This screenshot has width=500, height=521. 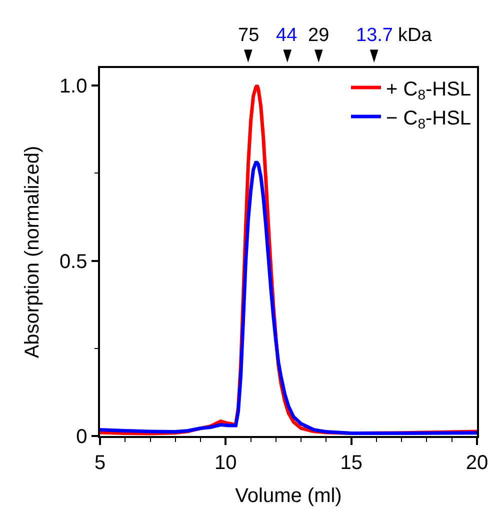 What do you see at coordinates (319, 35) in the screenshot?
I see `text: 29` at bounding box center [319, 35].